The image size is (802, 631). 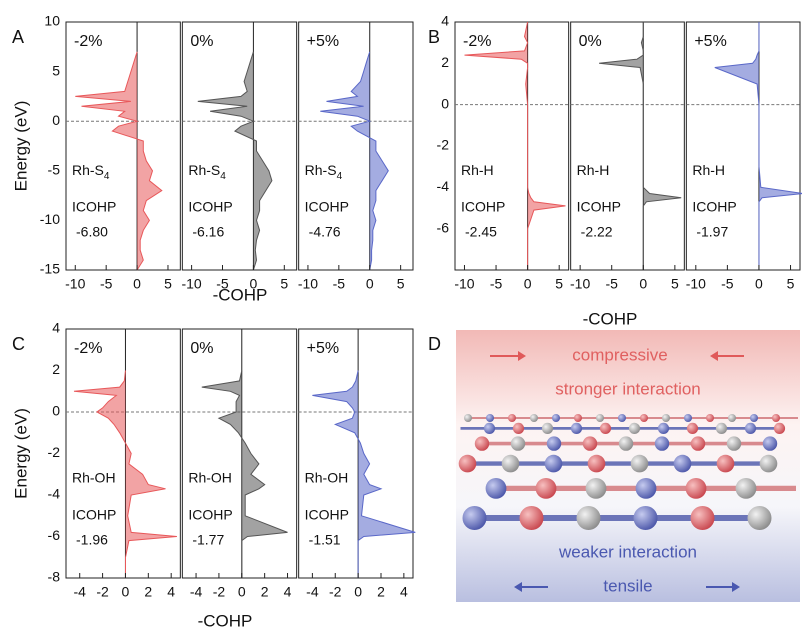 What do you see at coordinates (208, 232) in the screenshot?
I see `icohp-value: -6.16` at bounding box center [208, 232].